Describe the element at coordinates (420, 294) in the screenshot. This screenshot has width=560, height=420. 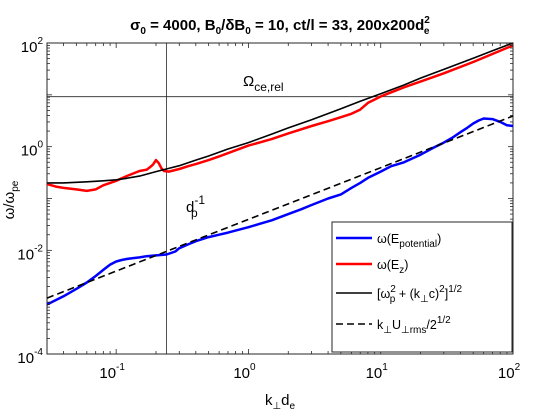
I see `legend-label-dispersion: [ω2 p + (k⊥c)2]1/2` at that location.